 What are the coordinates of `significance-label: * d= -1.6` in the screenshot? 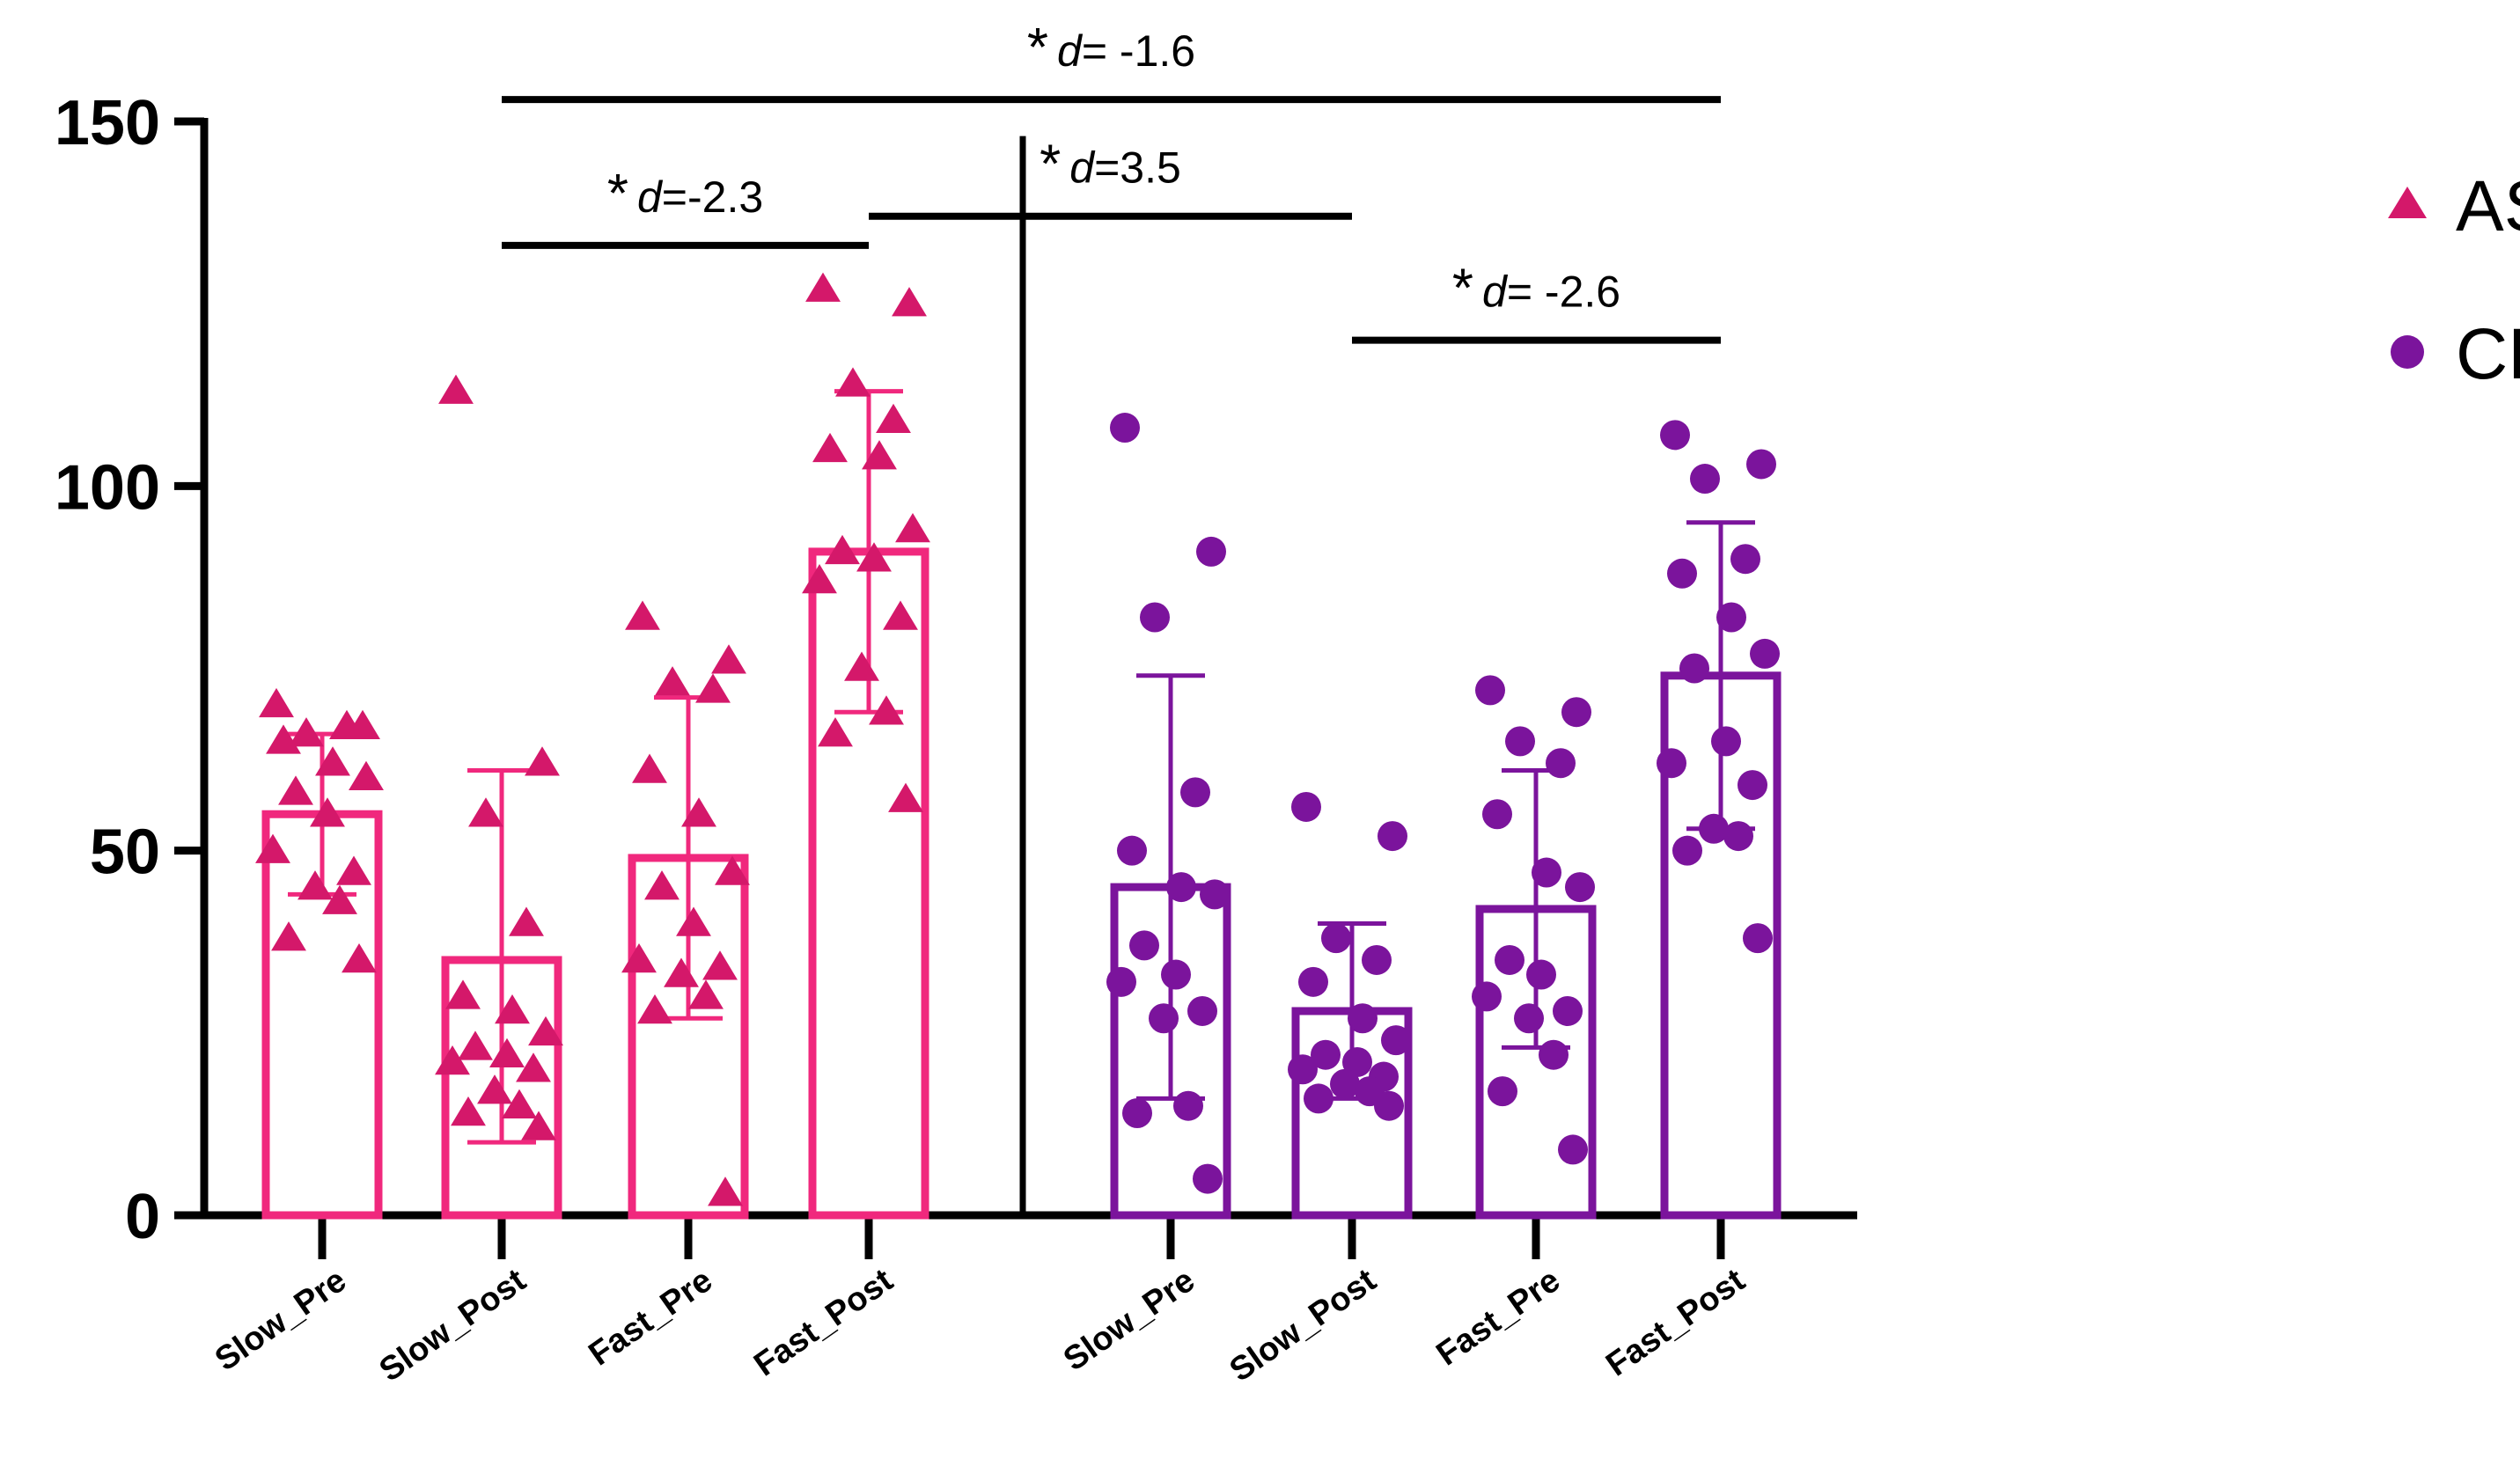 It's located at (1111, 48).